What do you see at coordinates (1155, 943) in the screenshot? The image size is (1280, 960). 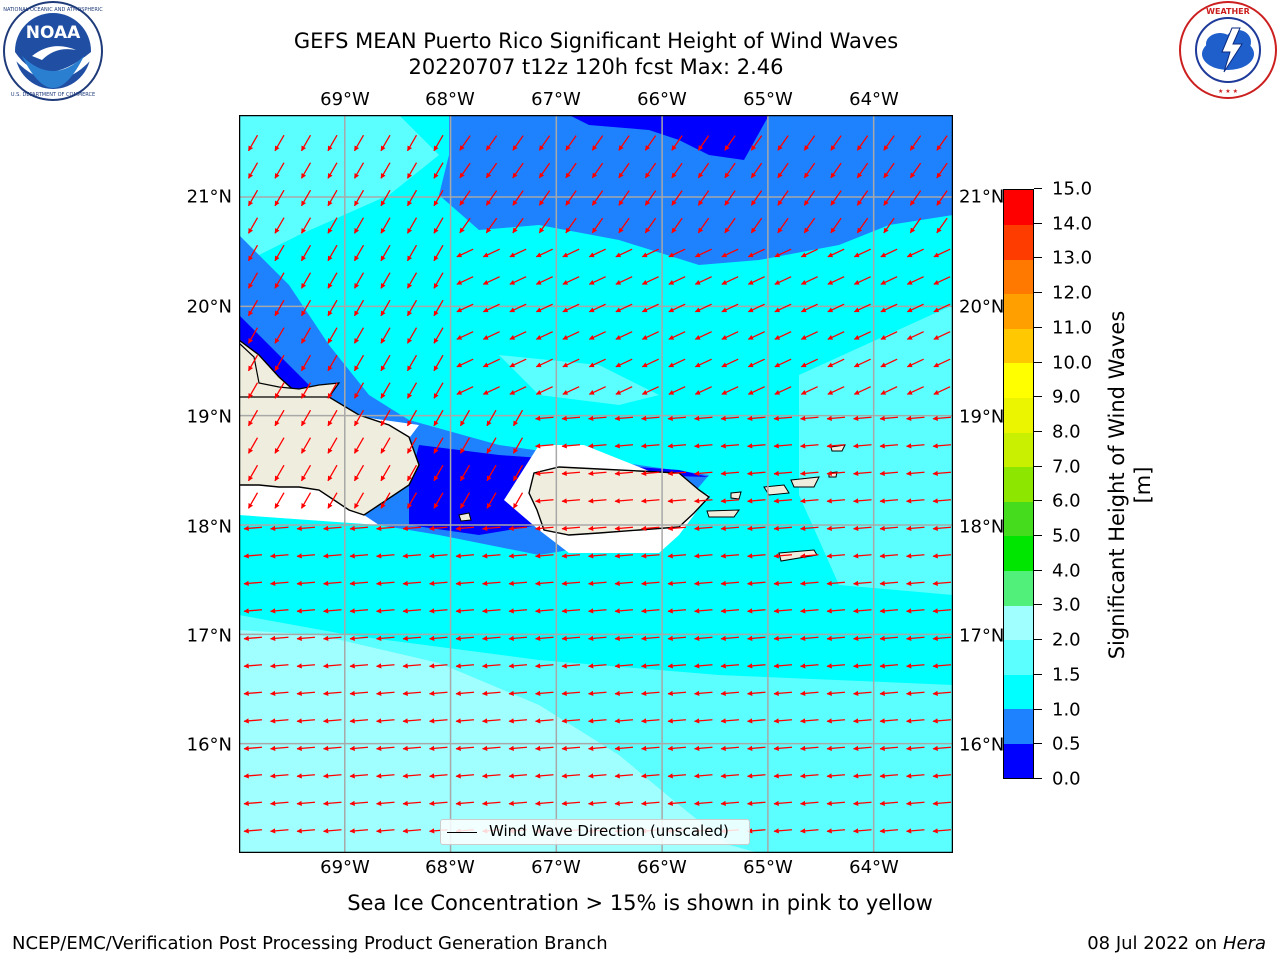 I see `footer-date-text: 08 Jul 2022 on` at bounding box center [1155, 943].